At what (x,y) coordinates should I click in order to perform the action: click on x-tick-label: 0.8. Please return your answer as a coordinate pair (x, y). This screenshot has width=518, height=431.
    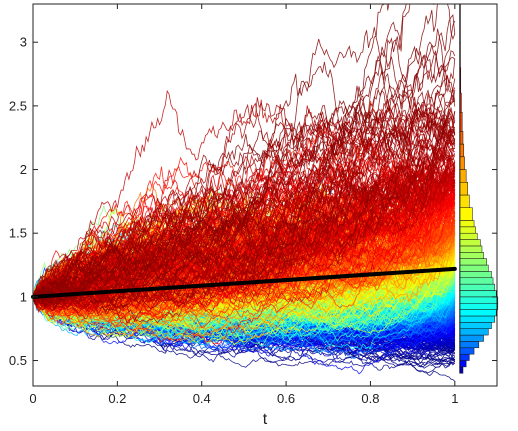
    Looking at the image, I should click on (370, 398).